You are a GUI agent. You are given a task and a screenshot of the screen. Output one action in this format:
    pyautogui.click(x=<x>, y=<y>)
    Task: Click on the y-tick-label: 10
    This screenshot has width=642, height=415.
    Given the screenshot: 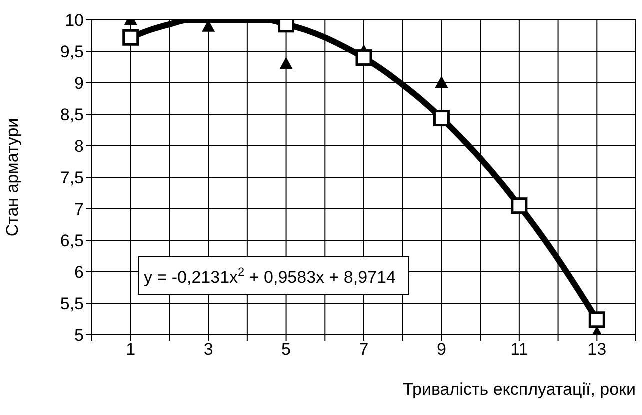 What is the action you would take?
    pyautogui.click(x=74, y=20)
    